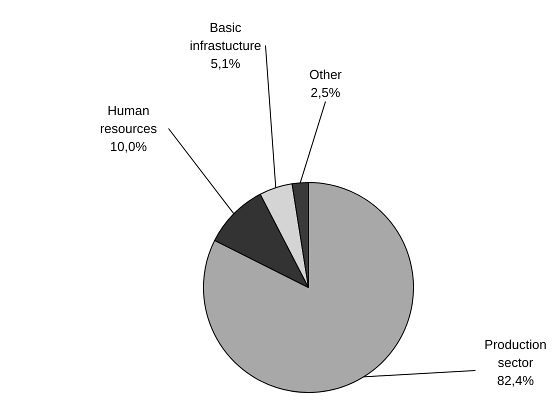 This screenshot has height=412, width=554. What do you see at coordinates (325, 92) in the screenshot?
I see `data-label: 2,5%` at bounding box center [325, 92].